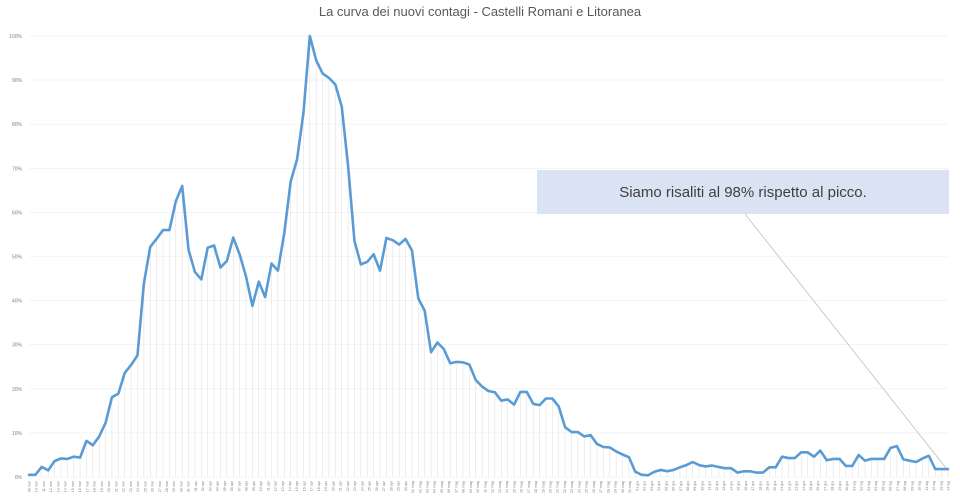 The image size is (960, 503). What do you see at coordinates (775, 486) in the screenshot?
I see `x-tick-label: 20 giu` at bounding box center [775, 486].